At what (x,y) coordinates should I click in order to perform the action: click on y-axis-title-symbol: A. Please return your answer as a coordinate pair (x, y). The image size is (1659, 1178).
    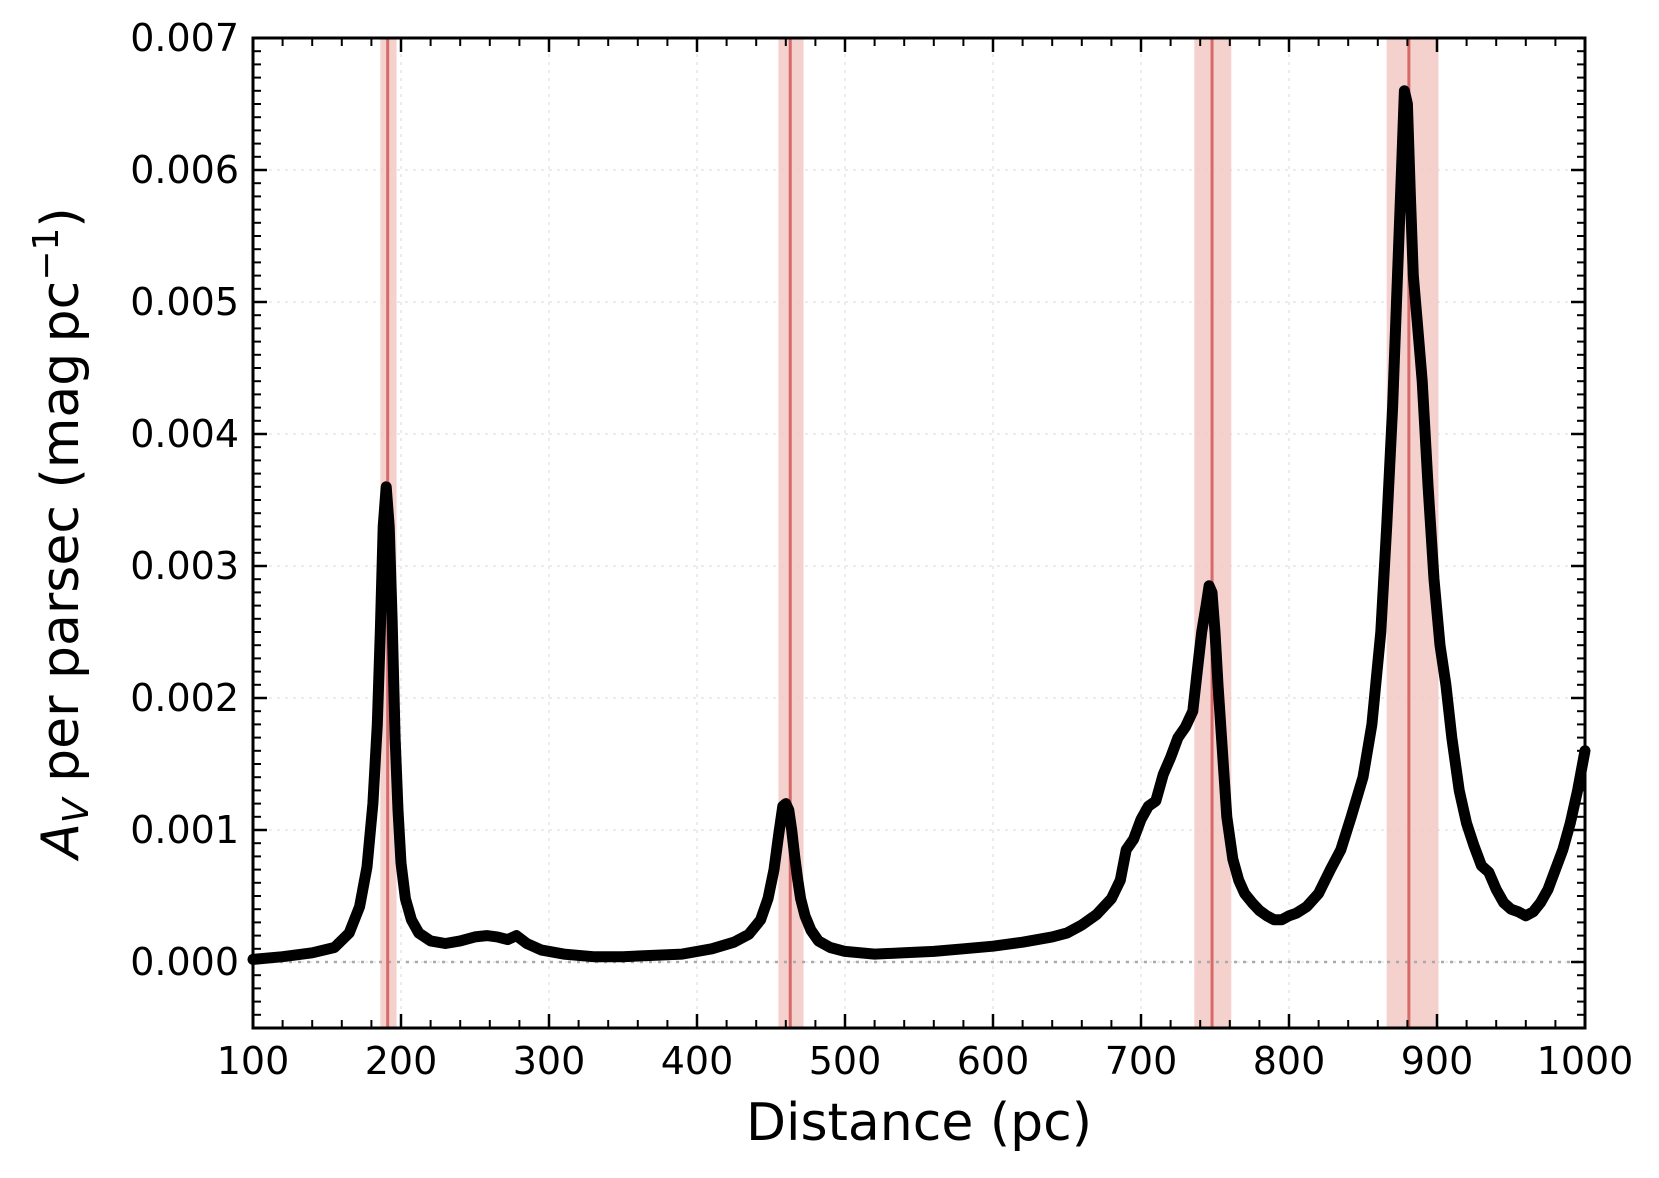
    Looking at the image, I should click on (61, 842).